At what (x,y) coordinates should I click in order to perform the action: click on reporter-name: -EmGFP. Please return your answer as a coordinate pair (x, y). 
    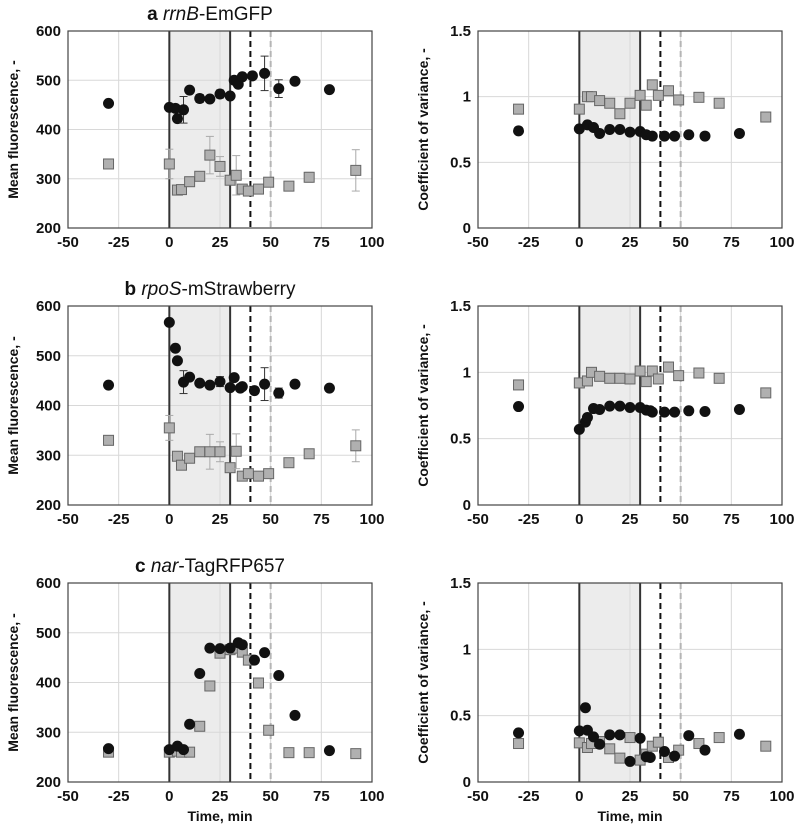
    Looking at the image, I should click on (236, 14).